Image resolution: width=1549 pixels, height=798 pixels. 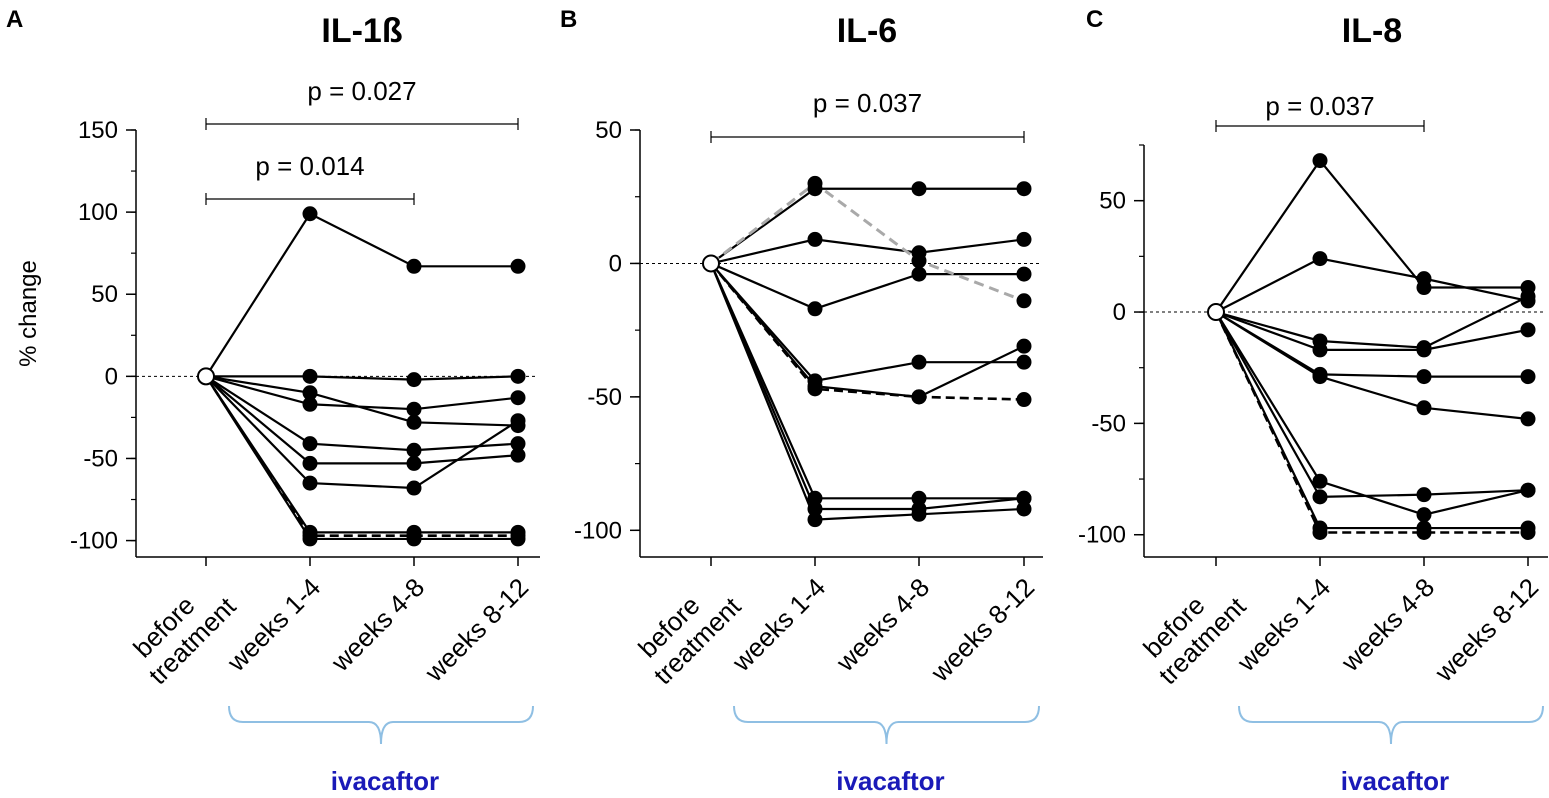 I want to click on treatment-brace, so click(x=1391, y=725).